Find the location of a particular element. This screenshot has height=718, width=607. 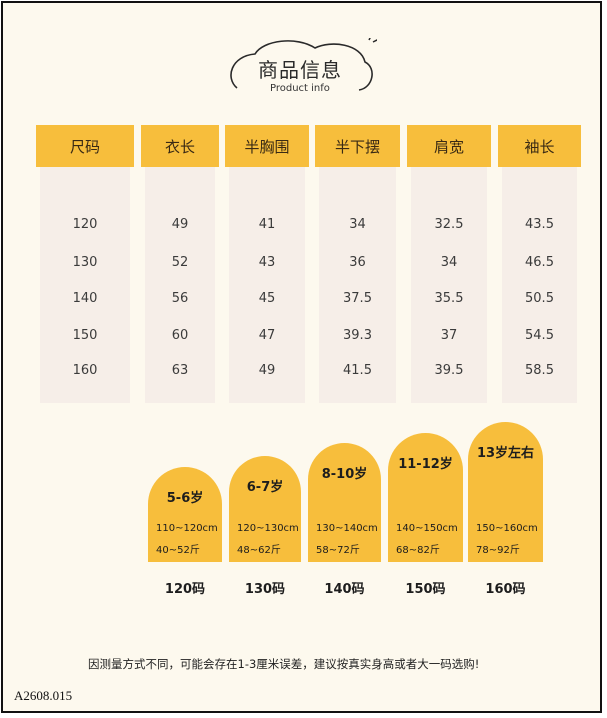

table-cell: 39.3 is located at coordinates (357, 335).